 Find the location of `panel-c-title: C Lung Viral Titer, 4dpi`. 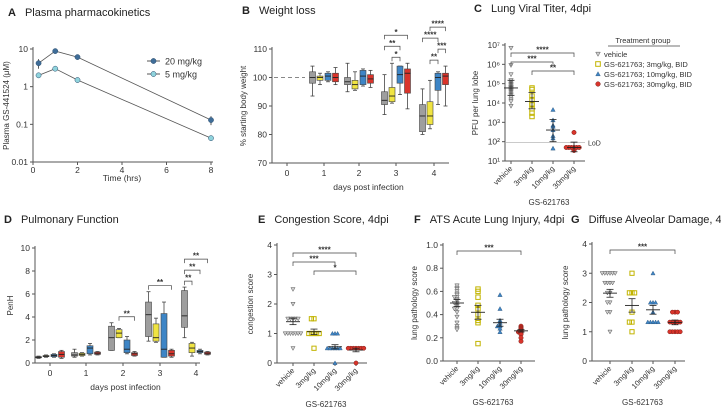

panel-c-title: C Lung Viral Titer, 4dpi is located at coordinates (533, 9).